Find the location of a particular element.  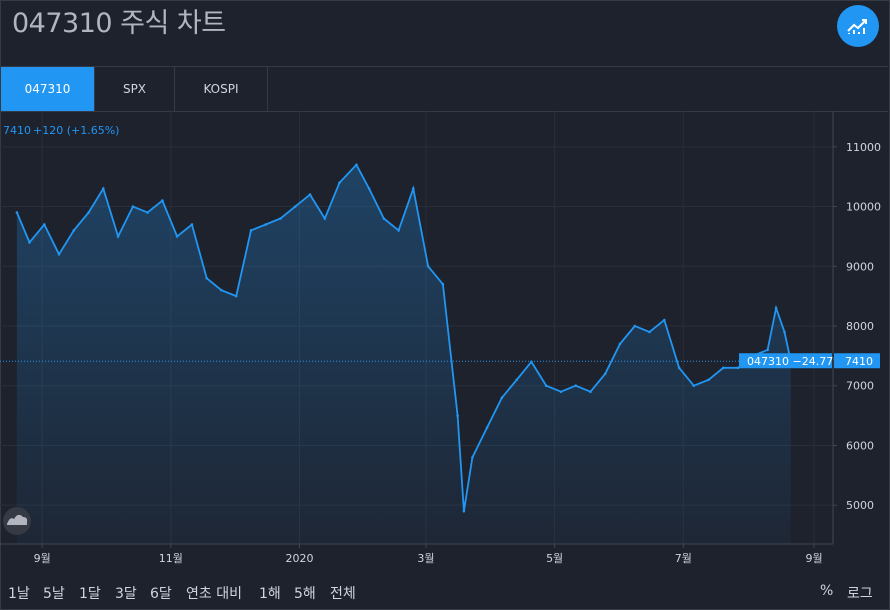

quote-price: 7410 is located at coordinates (17, 130).